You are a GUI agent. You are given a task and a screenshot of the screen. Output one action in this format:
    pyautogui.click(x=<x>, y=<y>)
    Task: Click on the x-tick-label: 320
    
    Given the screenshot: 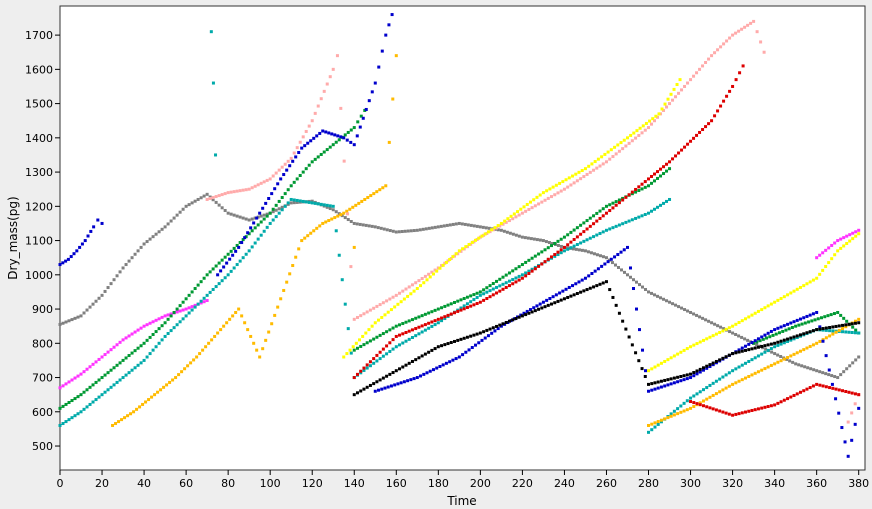 What is the action you would take?
    pyautogui.click(x=732, y=483)
    